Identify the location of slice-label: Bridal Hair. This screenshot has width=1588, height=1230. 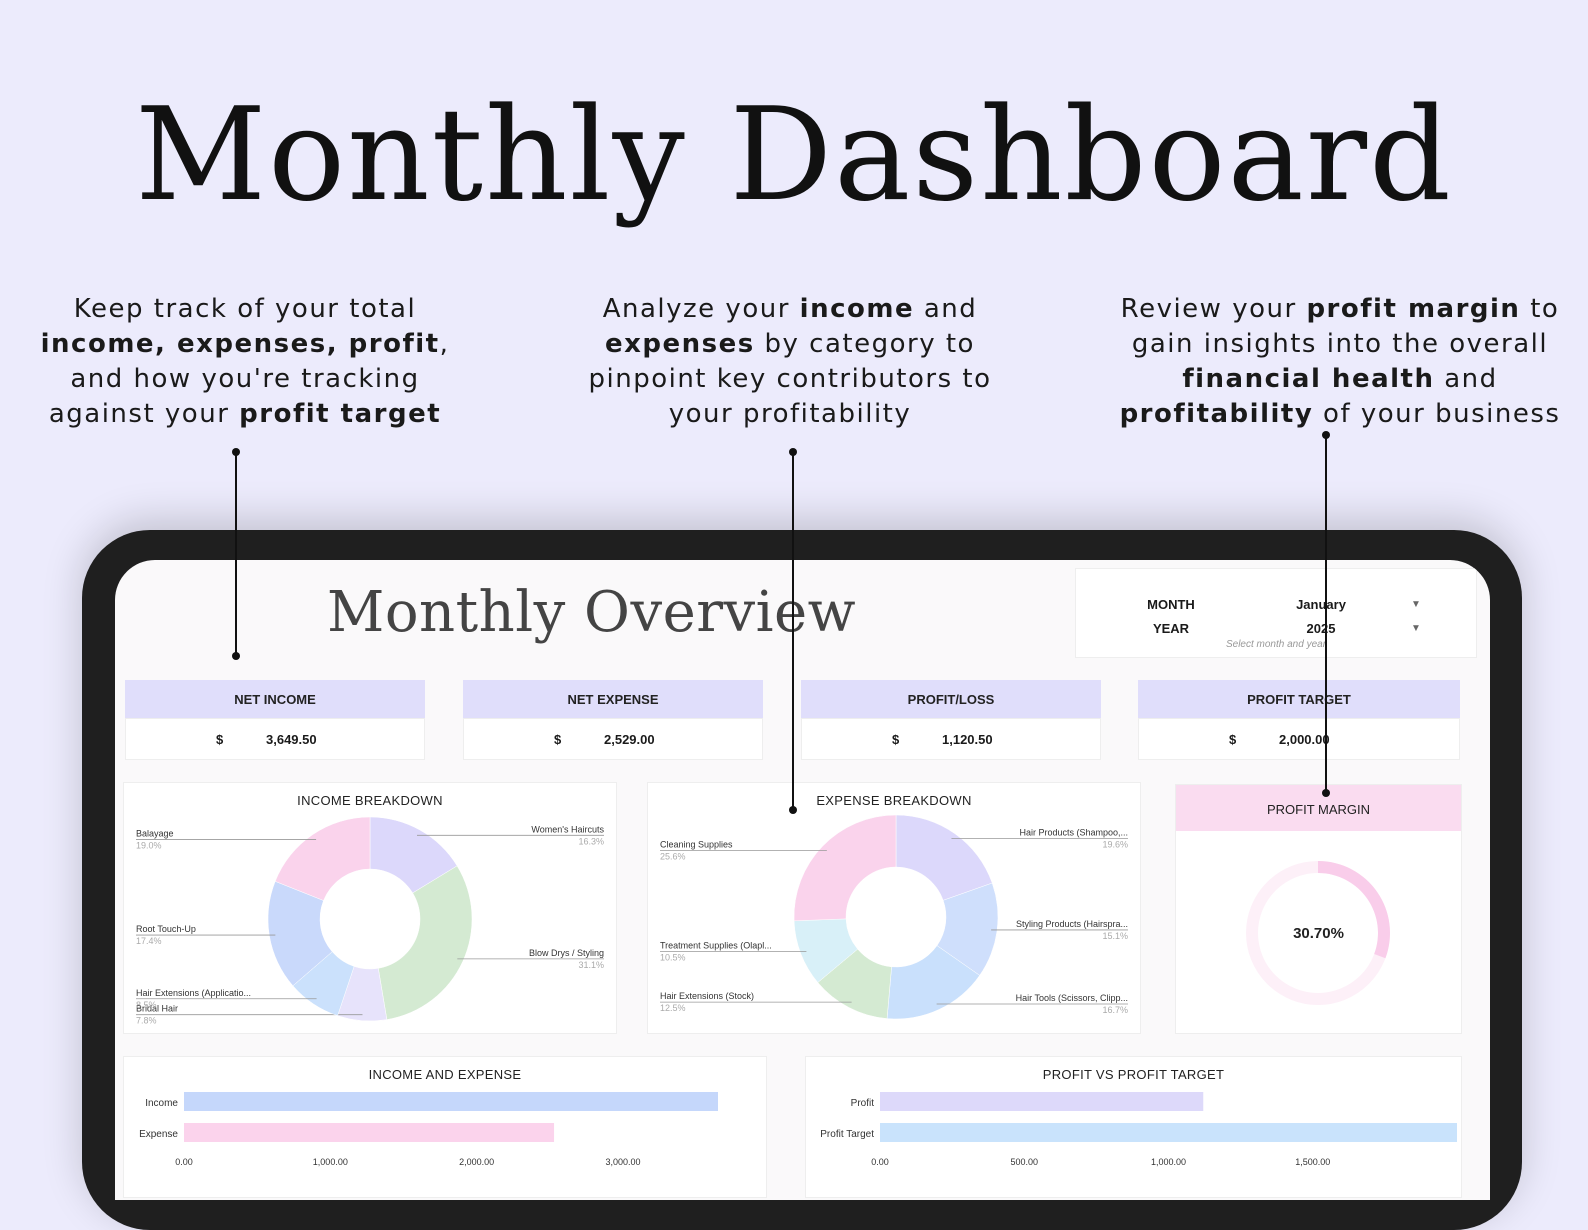
(157, 1009).